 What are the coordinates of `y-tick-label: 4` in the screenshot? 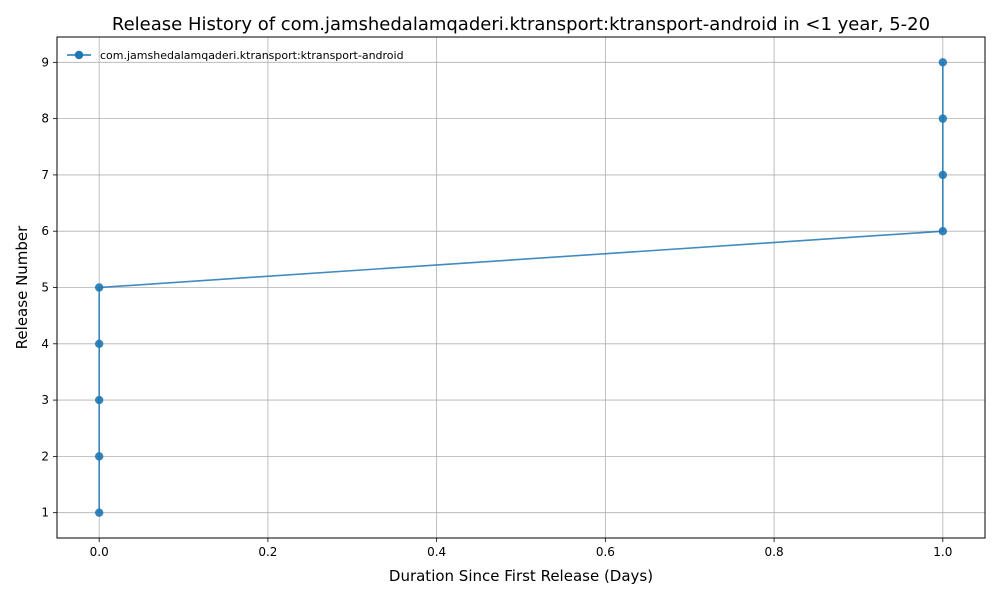 It's located at (45, 344).